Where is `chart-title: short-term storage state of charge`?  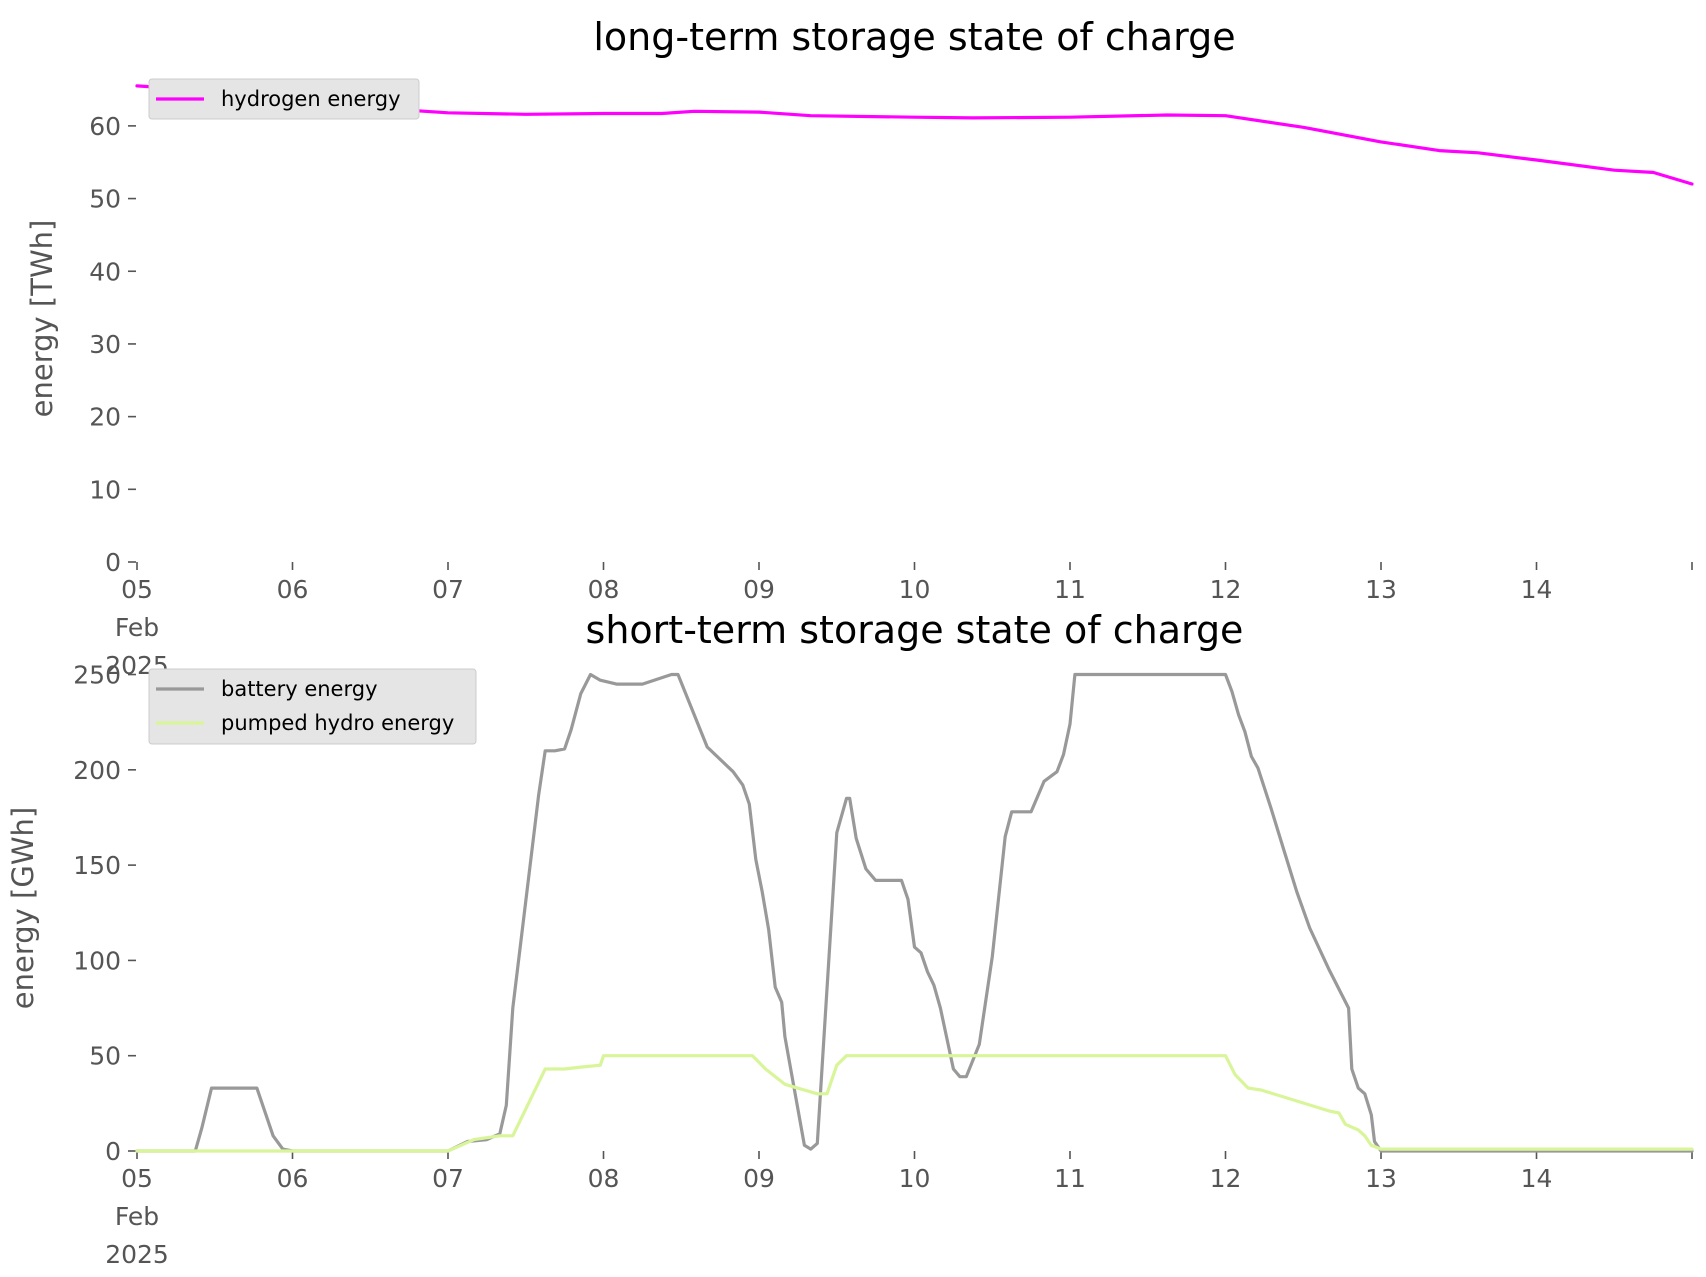 chart-title: short-term storage state of charge is located at coordinates (915, 630).